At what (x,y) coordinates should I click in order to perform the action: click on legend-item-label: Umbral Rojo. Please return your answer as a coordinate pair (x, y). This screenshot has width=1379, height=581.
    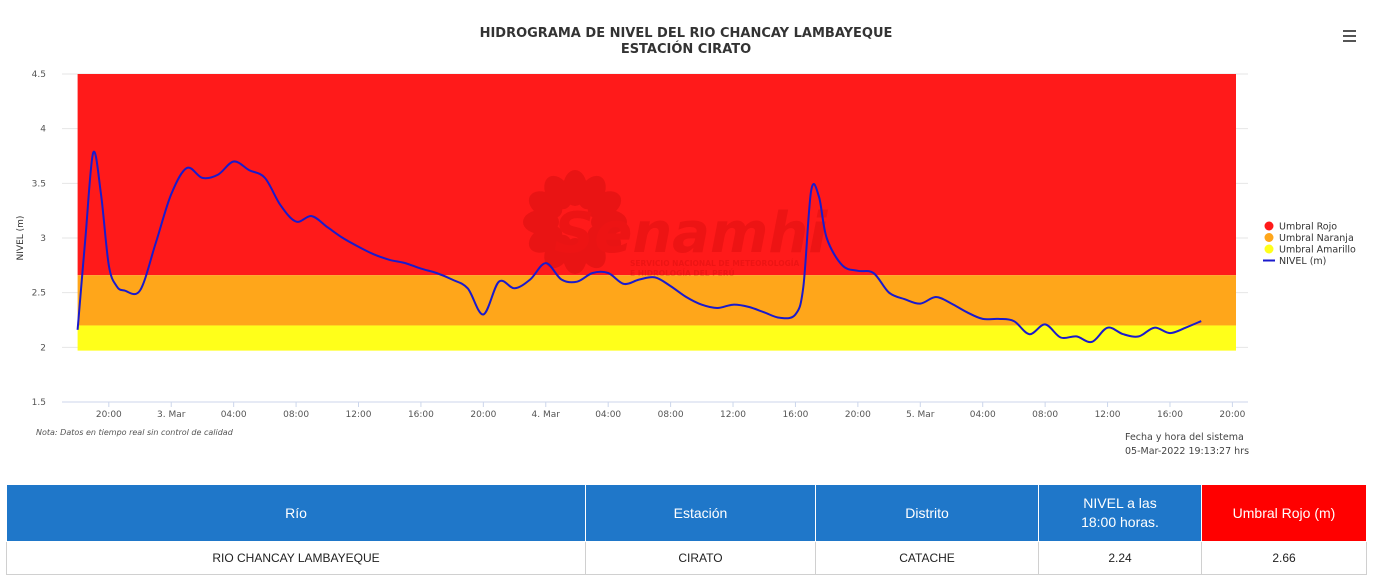
    Looking at the image, I should click on (1308, 227).